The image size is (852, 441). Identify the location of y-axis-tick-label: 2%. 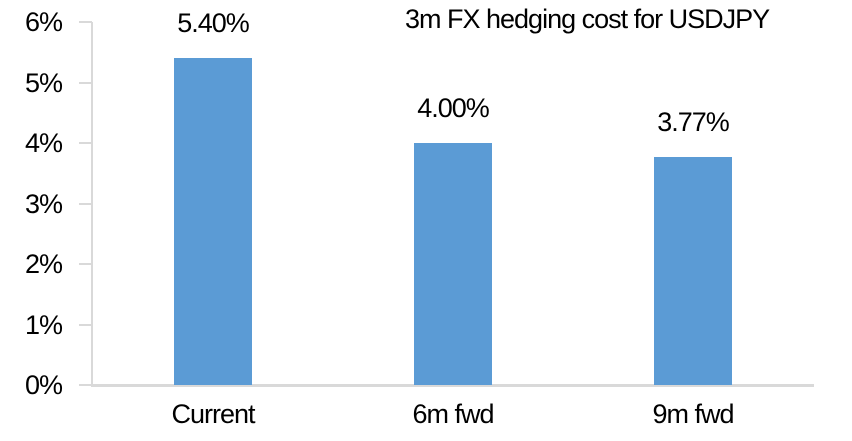
(43, 264).